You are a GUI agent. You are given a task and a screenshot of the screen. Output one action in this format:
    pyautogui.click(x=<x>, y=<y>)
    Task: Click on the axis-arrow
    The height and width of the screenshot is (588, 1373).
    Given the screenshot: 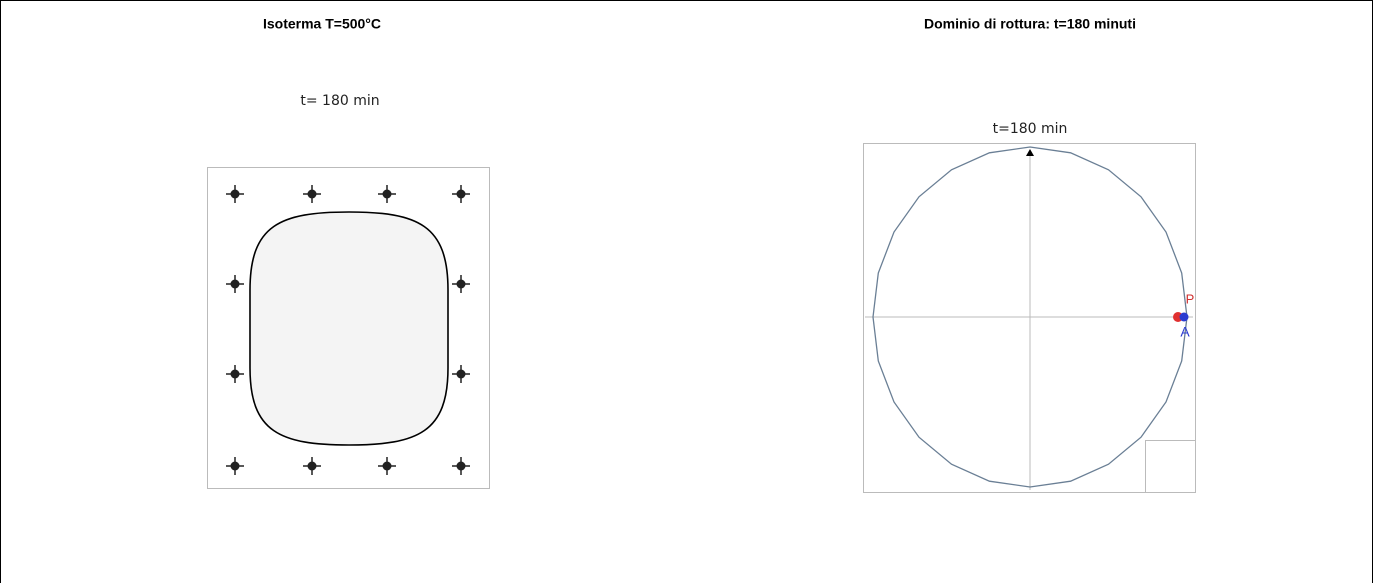 What is the action you would take?
    pyautogui.click(x=1030, y=152)
    